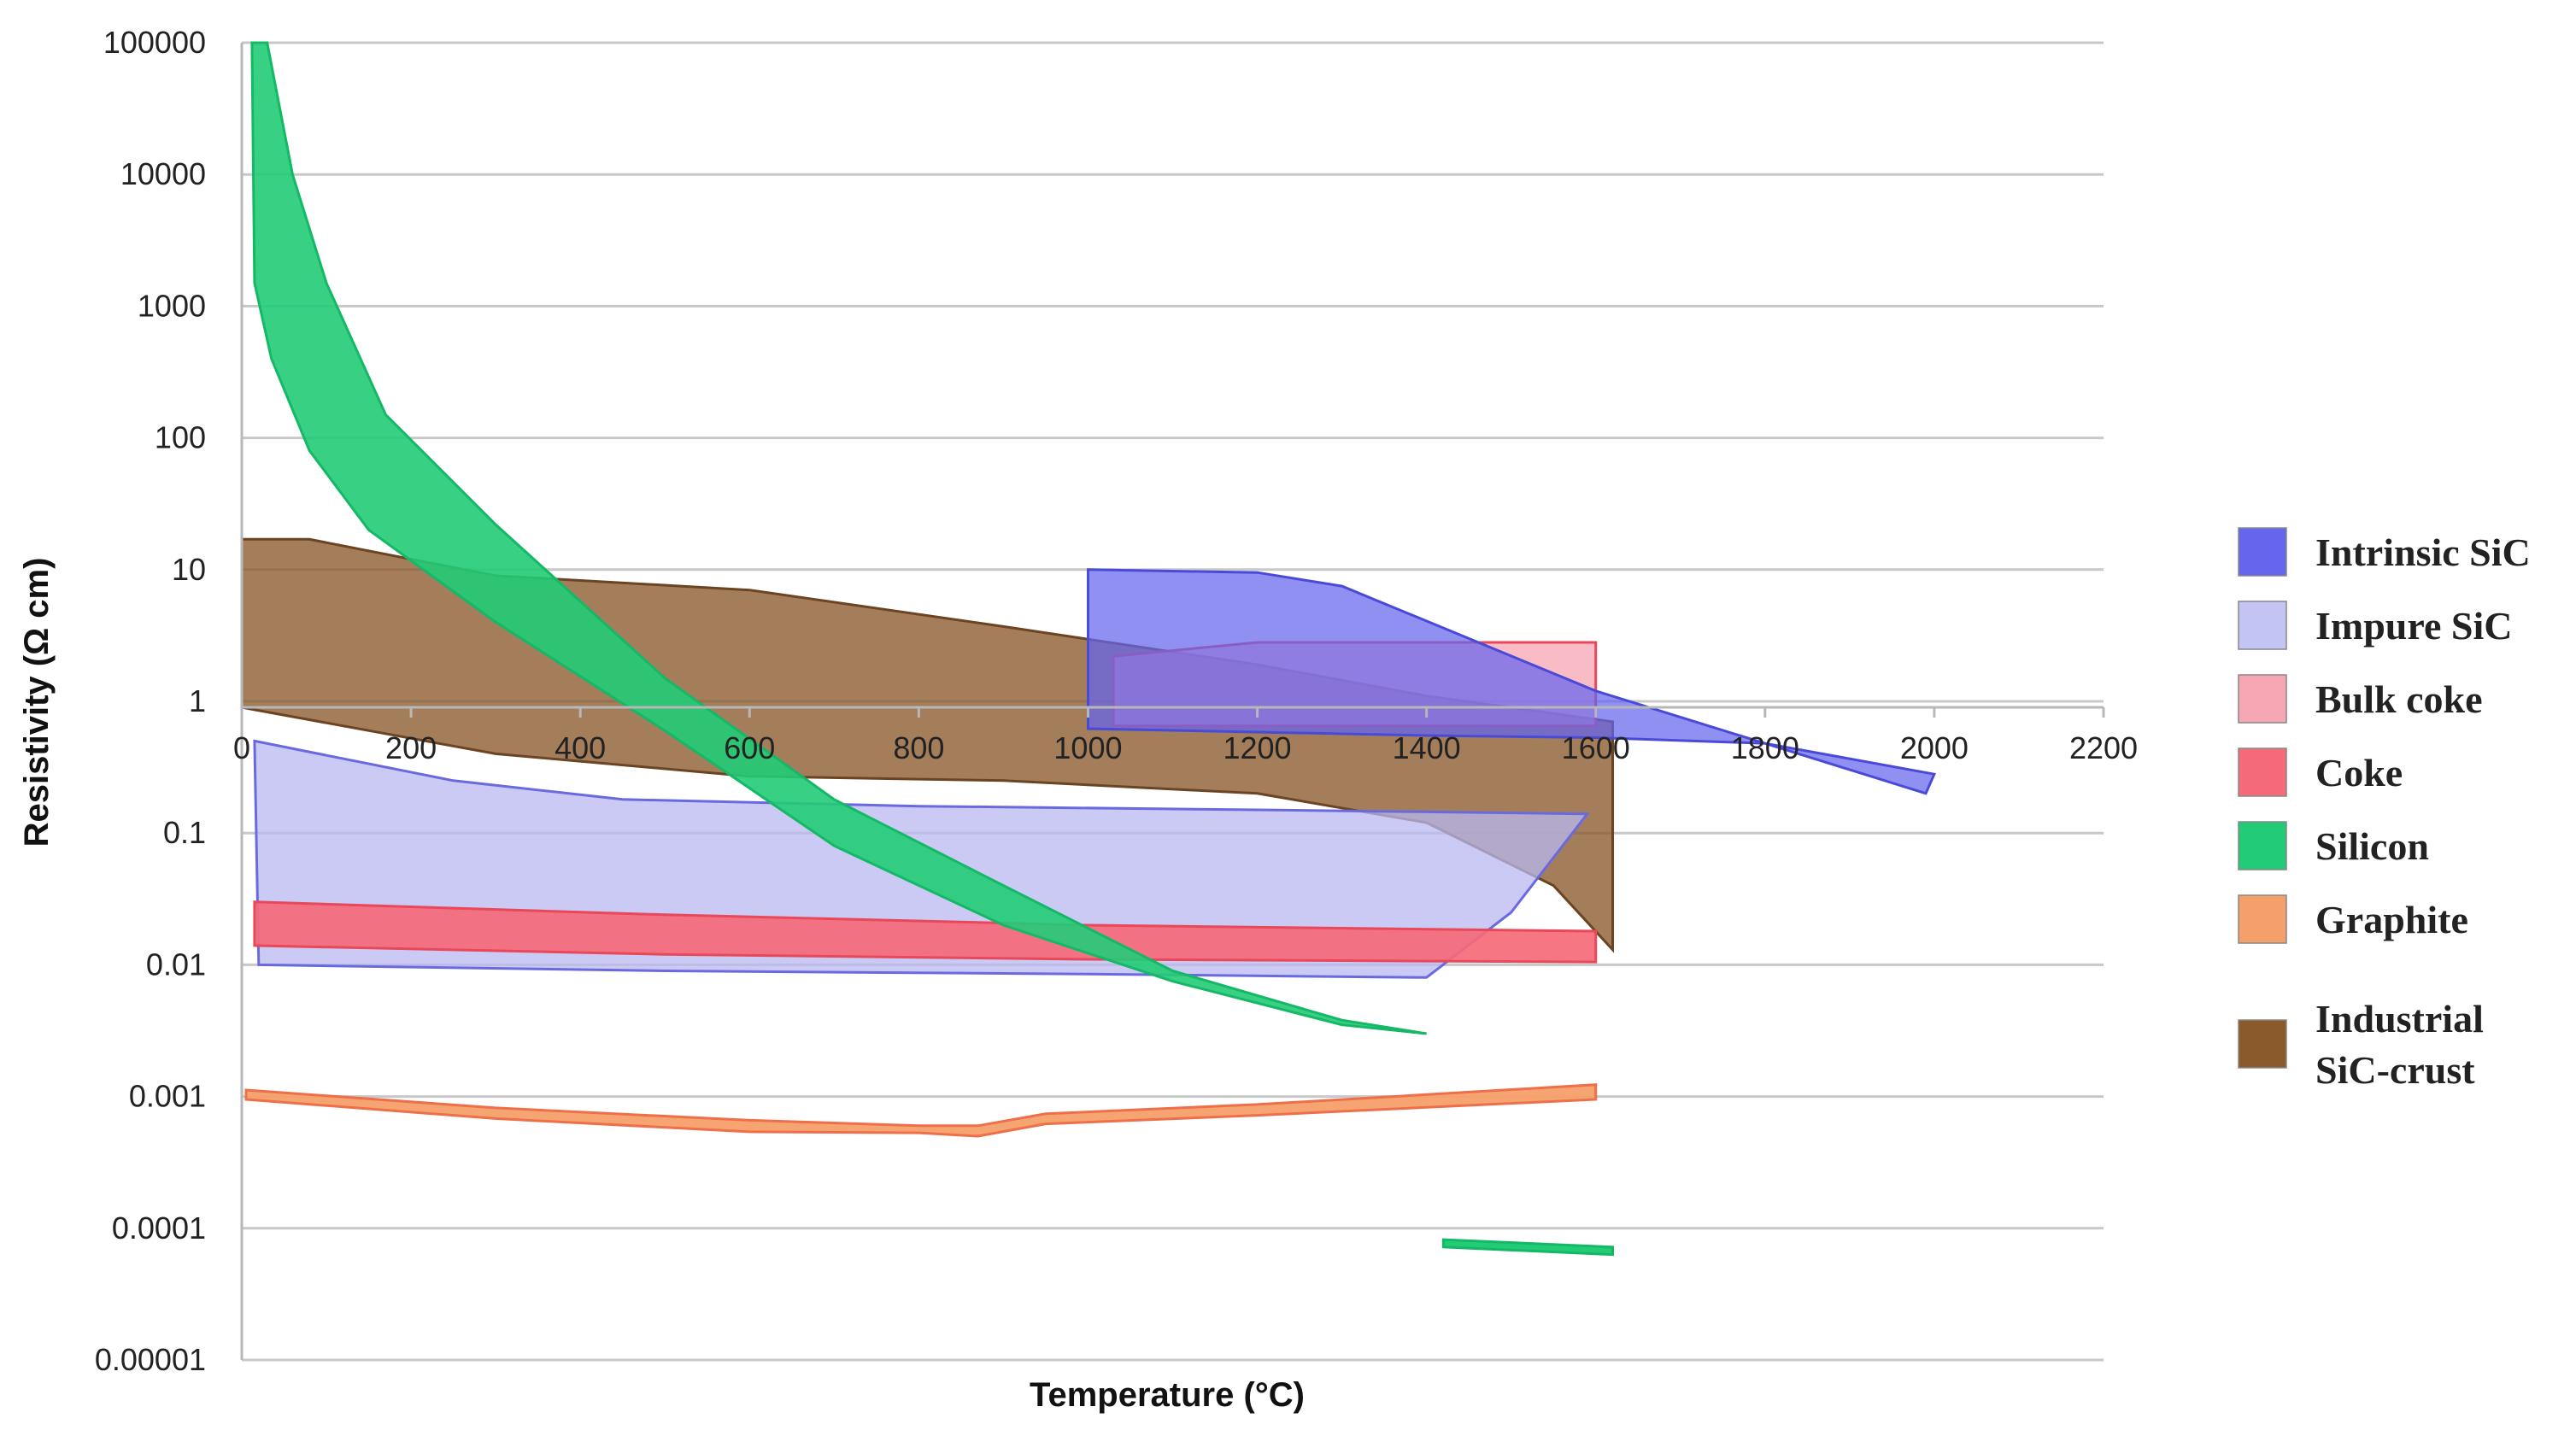  Describe the element at coordinates (189, 570) in the screenshot. I see `y-tick-label: 10` at that location.